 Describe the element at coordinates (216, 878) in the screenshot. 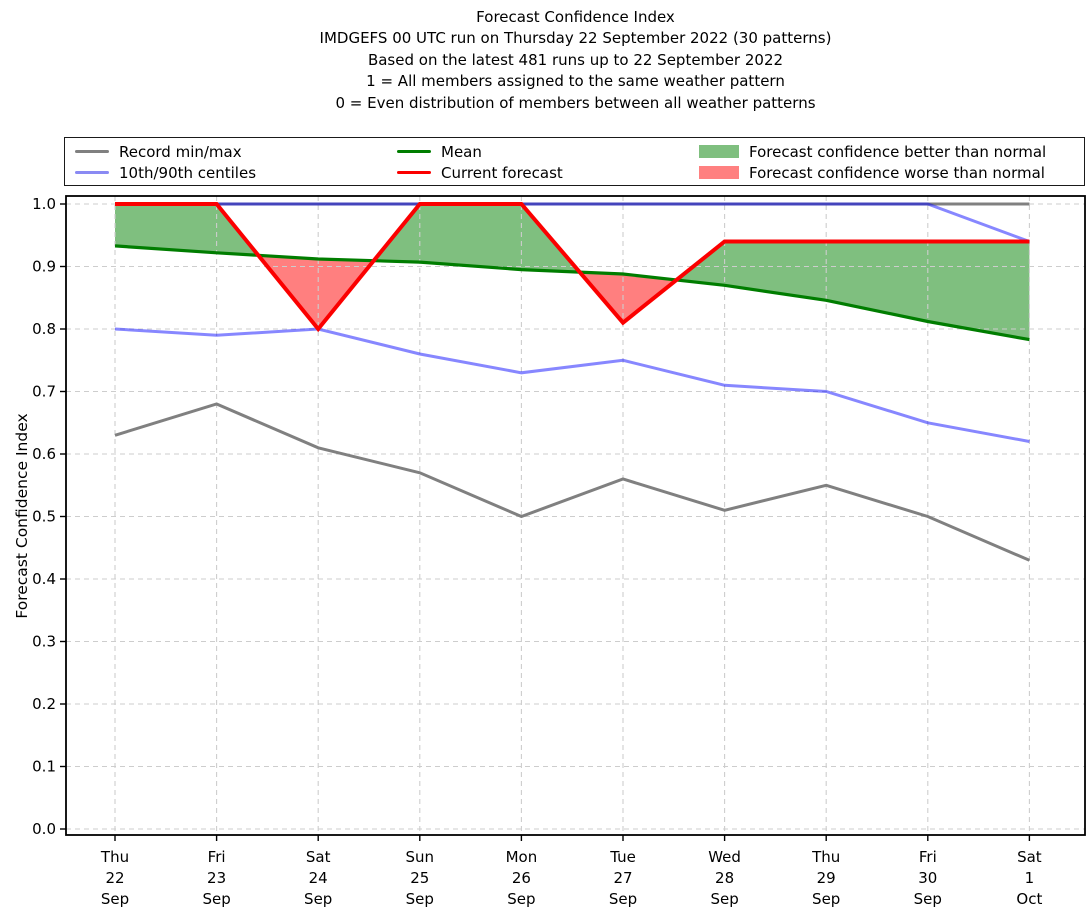

I see `x-tick-label: 23` at that location.